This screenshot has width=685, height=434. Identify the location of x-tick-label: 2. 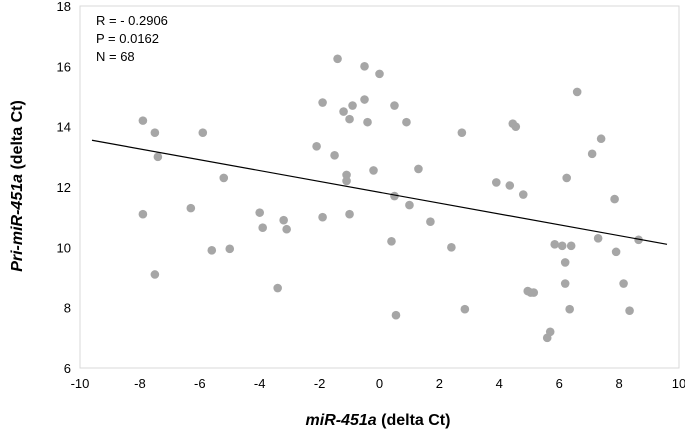
(439, 383).